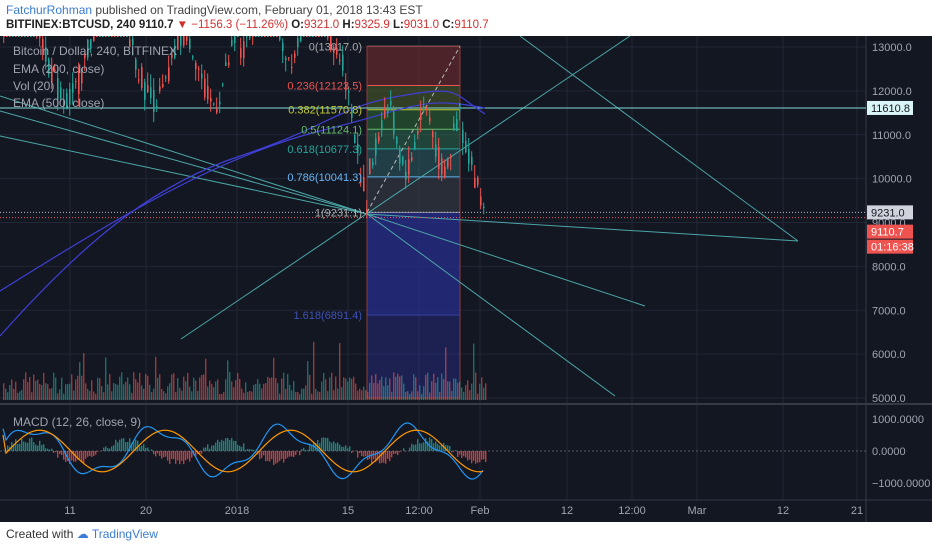  Describe the element at coordinates (471, 25) in the screenshot. I see `close-value: 9110.7` at that location.